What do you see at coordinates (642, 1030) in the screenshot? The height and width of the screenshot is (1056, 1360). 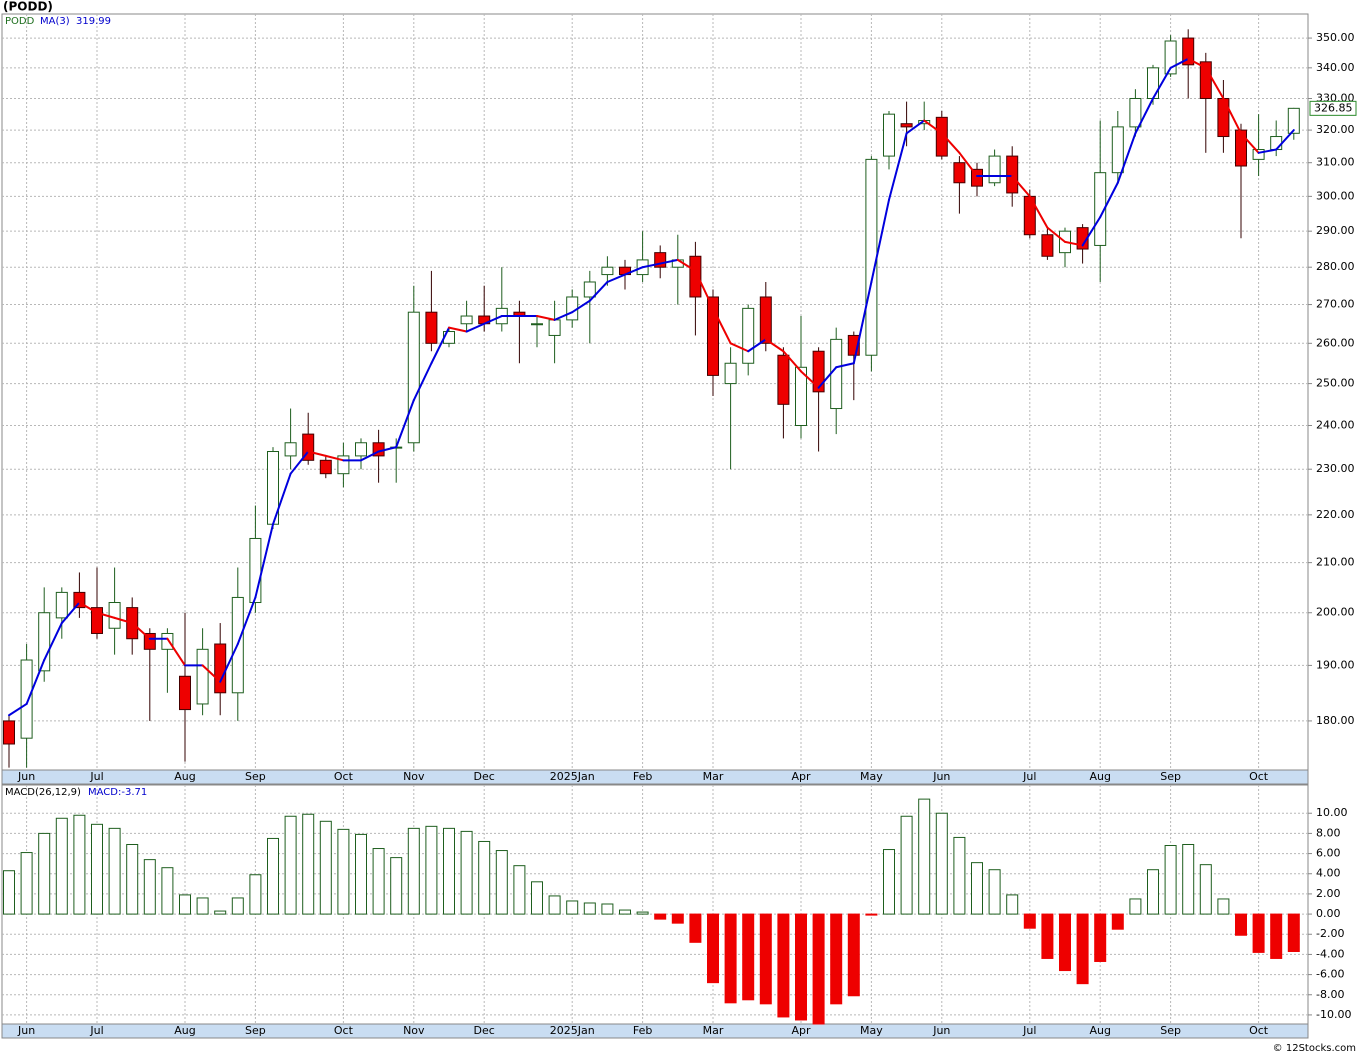 I see `x-tick-label: Feb` at bounding box center [642, 1030].